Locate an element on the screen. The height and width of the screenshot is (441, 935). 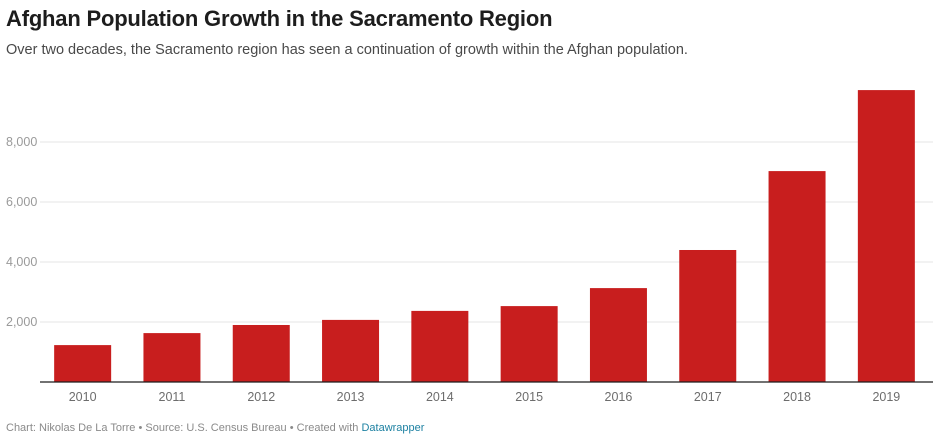
source-credit: Source: U.S. Census Bureau is located at coordinates (216, 428).